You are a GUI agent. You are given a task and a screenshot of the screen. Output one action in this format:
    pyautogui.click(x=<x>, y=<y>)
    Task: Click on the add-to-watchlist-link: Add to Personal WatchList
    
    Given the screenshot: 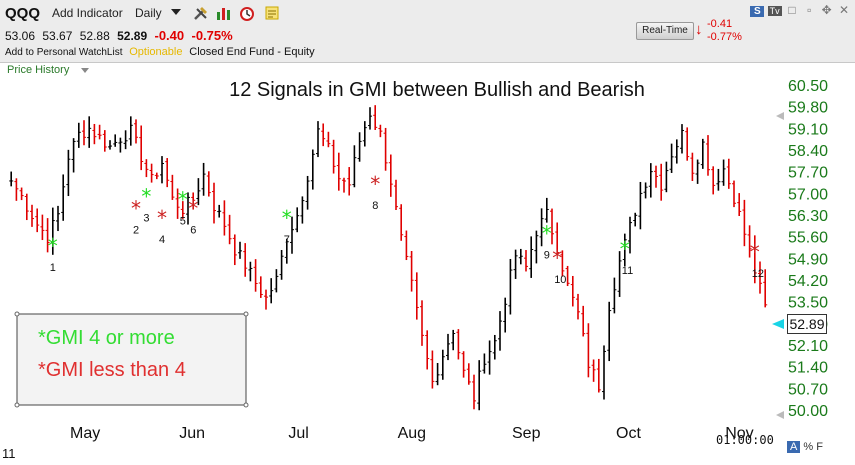 What is the action you would take?
    pyautogui.click(x=64, y=52)
    